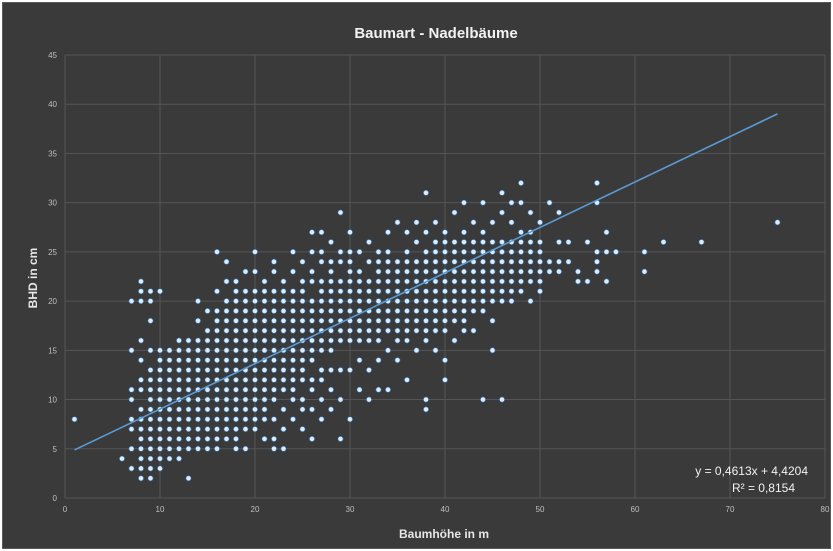 The image size is (833, 551). Describe the element at coordinates (445, 509) in the screenshot. I see `x-tick-label: 40` at that location.